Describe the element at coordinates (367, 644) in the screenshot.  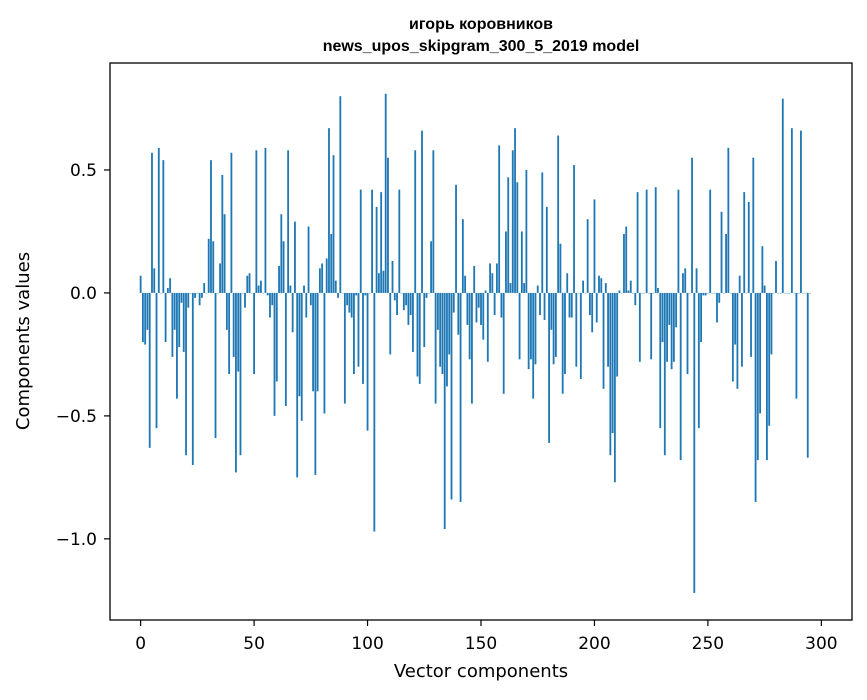
I see `x-tick-label: 100` at that location.